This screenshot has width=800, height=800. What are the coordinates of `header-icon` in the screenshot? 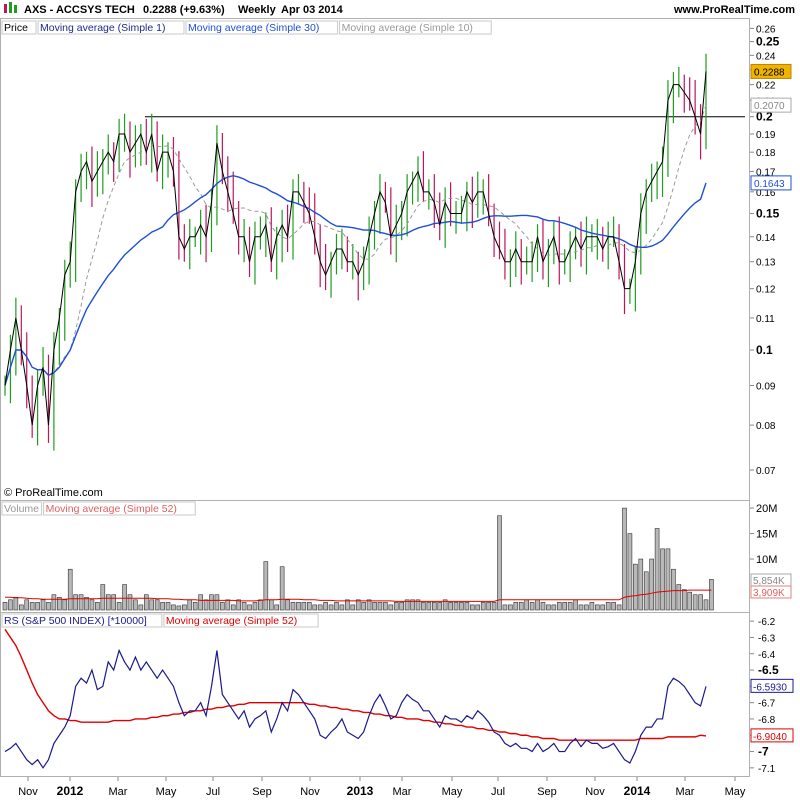 It's located at (10, 7).